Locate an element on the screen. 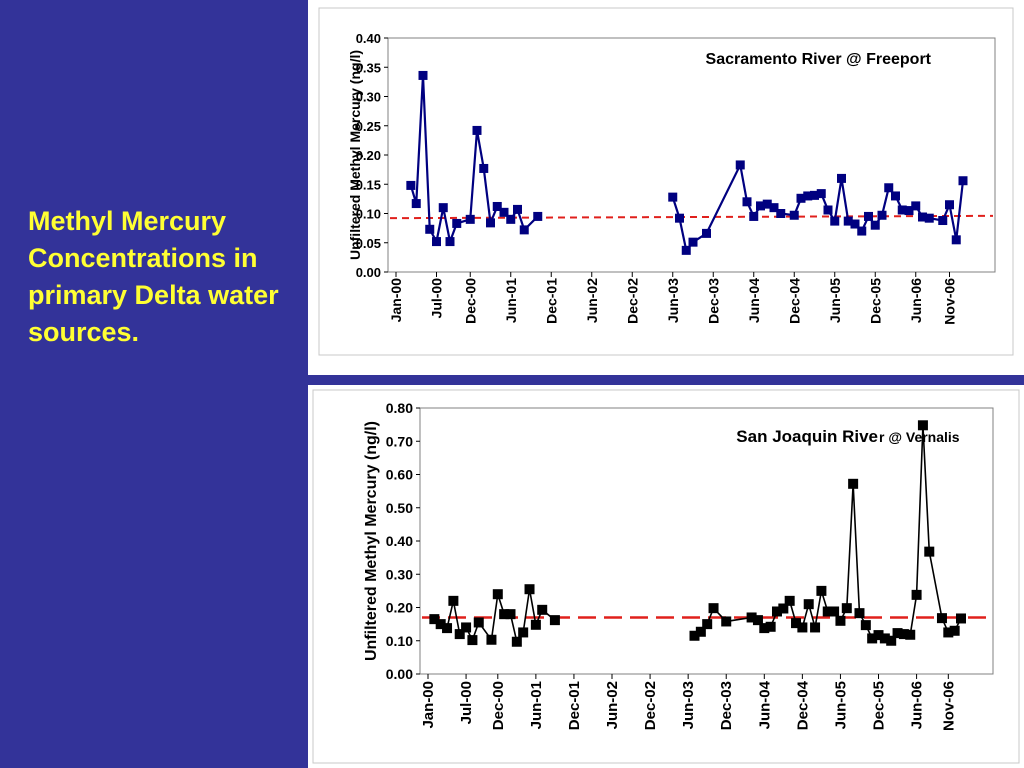 This screenshot has width=1024, height=768. x-tick-label: Jan-00 is located at coordinates (396, 300).